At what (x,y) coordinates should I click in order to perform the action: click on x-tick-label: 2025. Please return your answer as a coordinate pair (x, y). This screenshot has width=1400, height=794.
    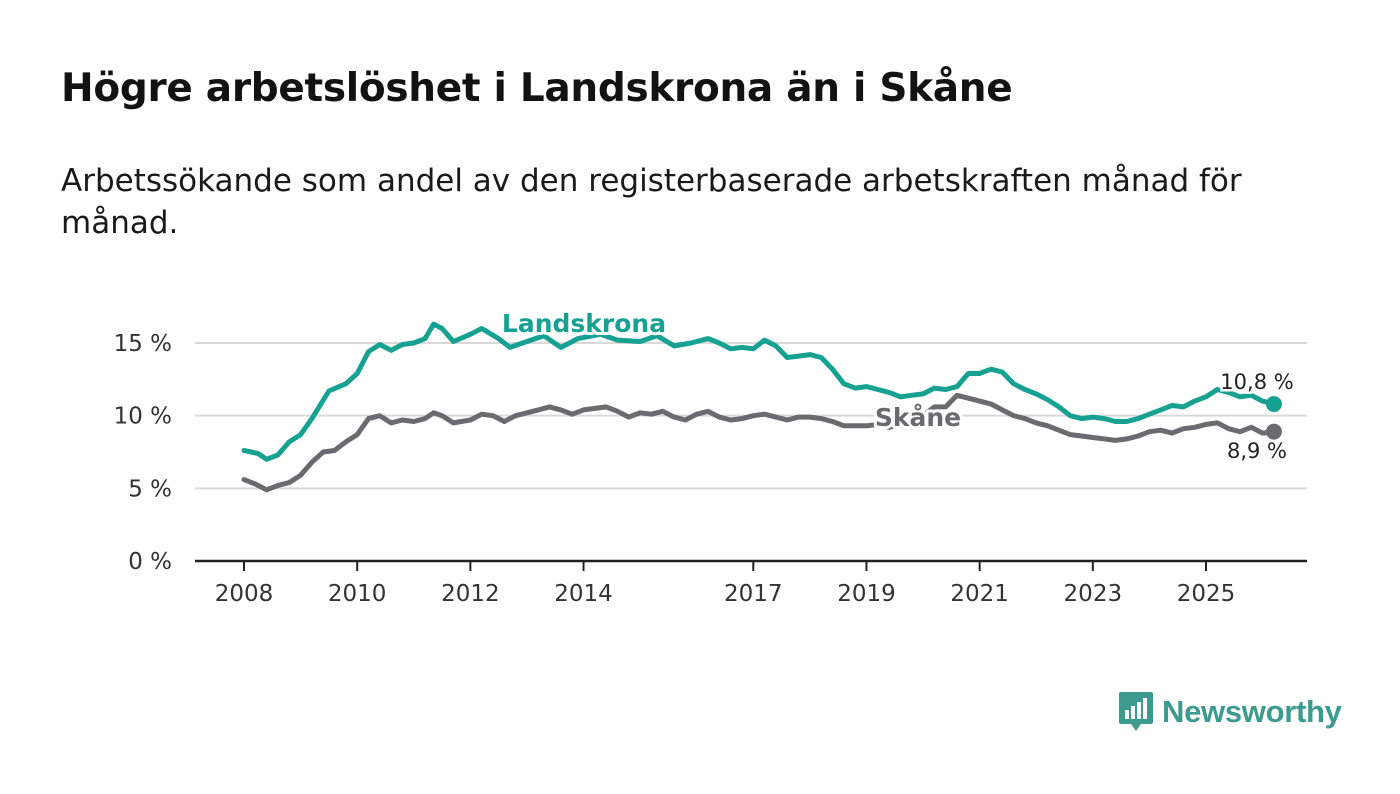
    Looking at the image, I should click on (1206, 594).